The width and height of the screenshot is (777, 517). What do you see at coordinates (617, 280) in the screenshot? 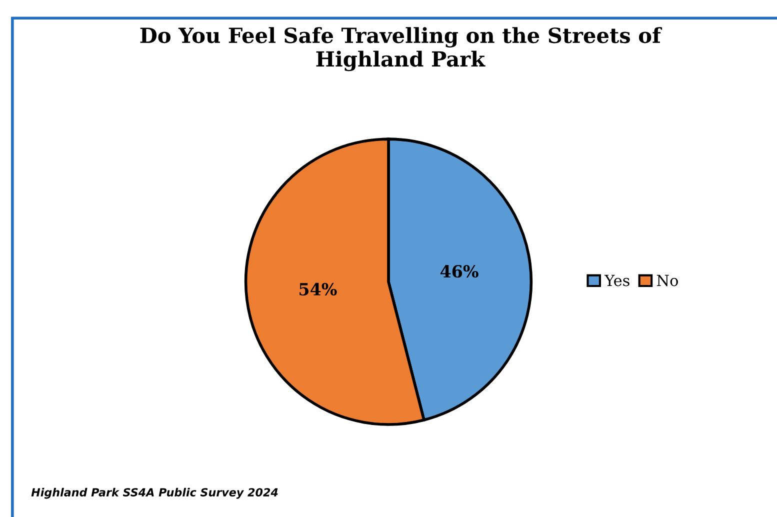
I see `legend-label: Yes` at bounding box center [617, 280].